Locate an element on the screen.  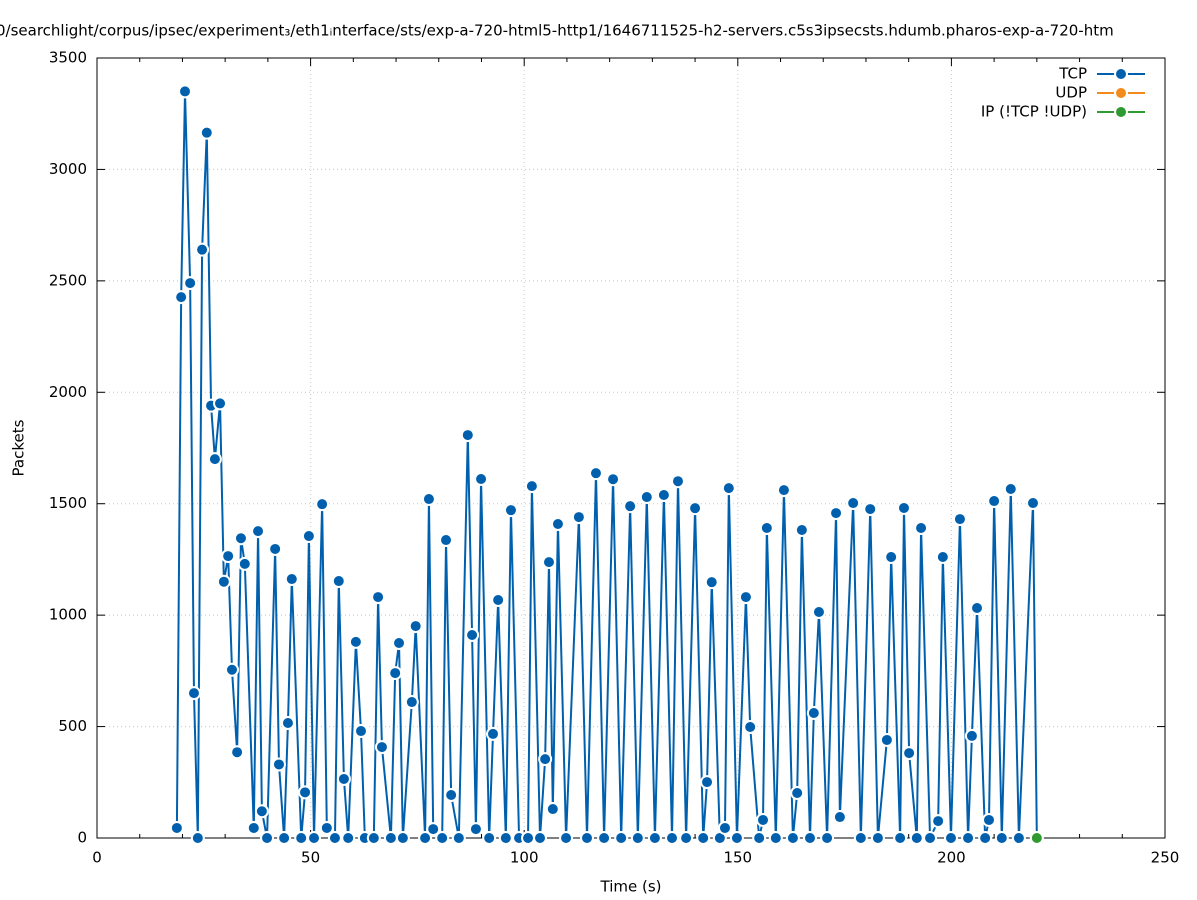
x-tick-label: 250 is located at coordinates (1165, 858).